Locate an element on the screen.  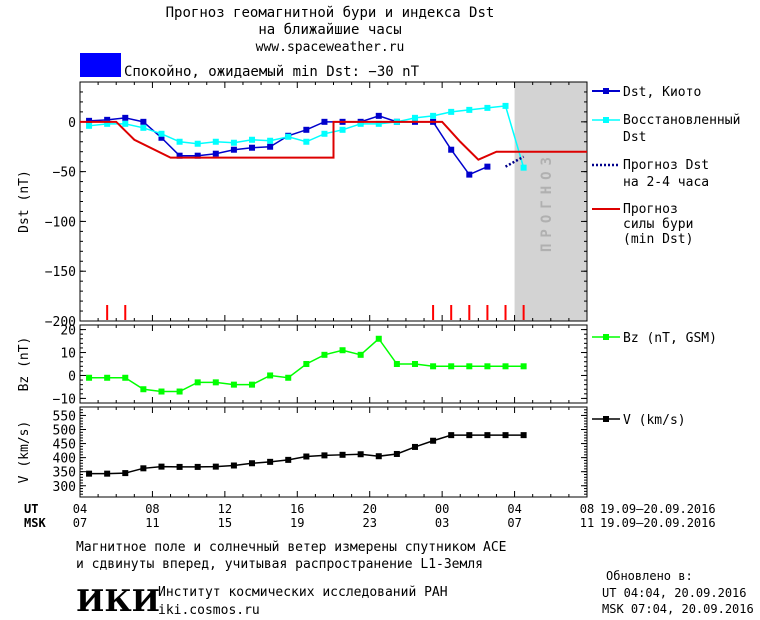
source-url: www.spaceweather.ru is located at coordinates (330, 47).